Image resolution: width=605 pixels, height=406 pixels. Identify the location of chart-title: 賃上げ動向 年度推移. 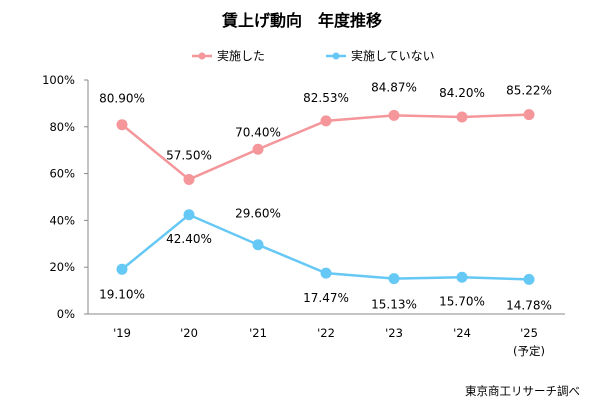
(301, 20).